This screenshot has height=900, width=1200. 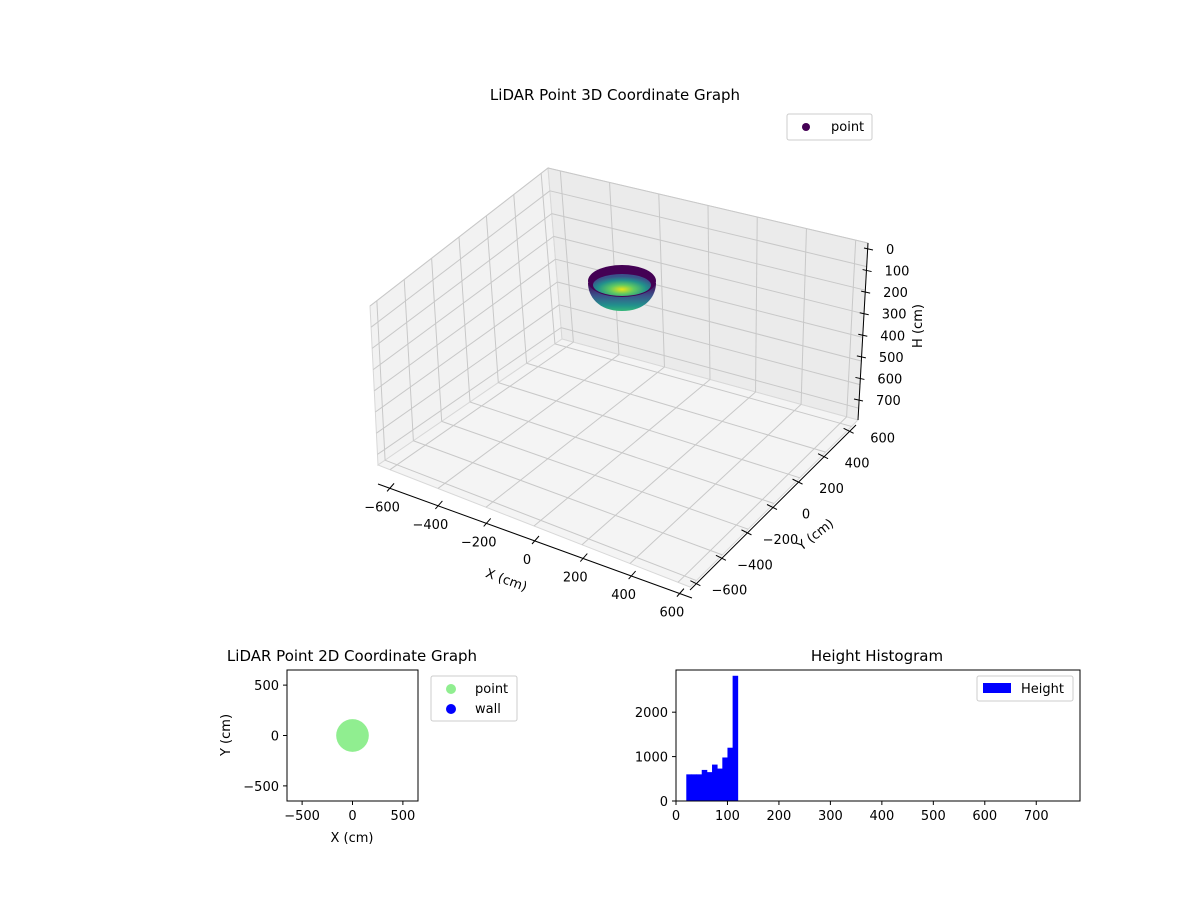 What do you see at coordinates (451, 709) in the screenshot?
I see `legend-2d-marker-wall` at bounding box center [451, 709].